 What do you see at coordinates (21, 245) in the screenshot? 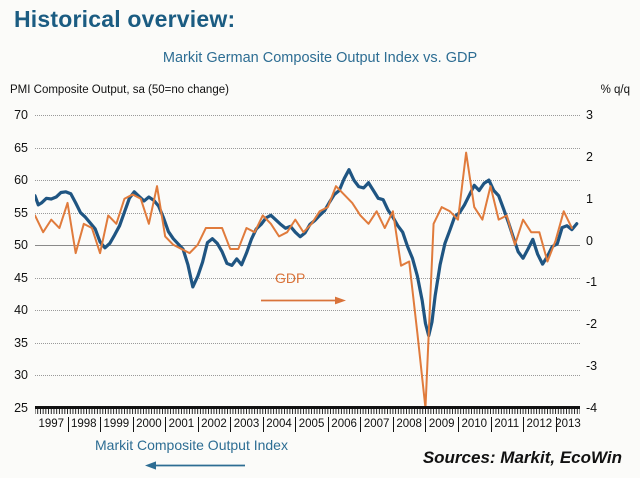
I see `y-axis-left-tick: 50` at bounding box center [21, 245].